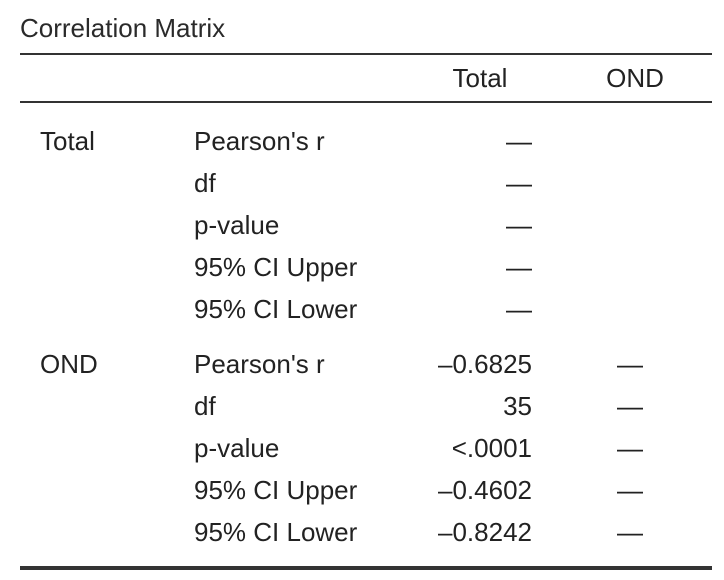  Describe the element at coordinates (366, 54) in the screenshot. I see `top-rule` at that location.